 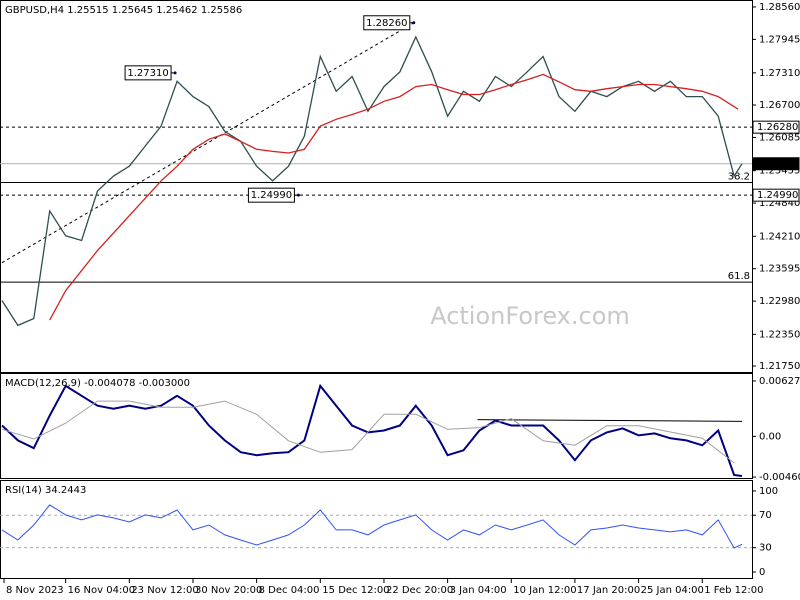 What do you see at coordinates (101, 590) in the screenshot?
I see `x-tick-label: 16 Nov 04:00` at bounding box center [101, 590].